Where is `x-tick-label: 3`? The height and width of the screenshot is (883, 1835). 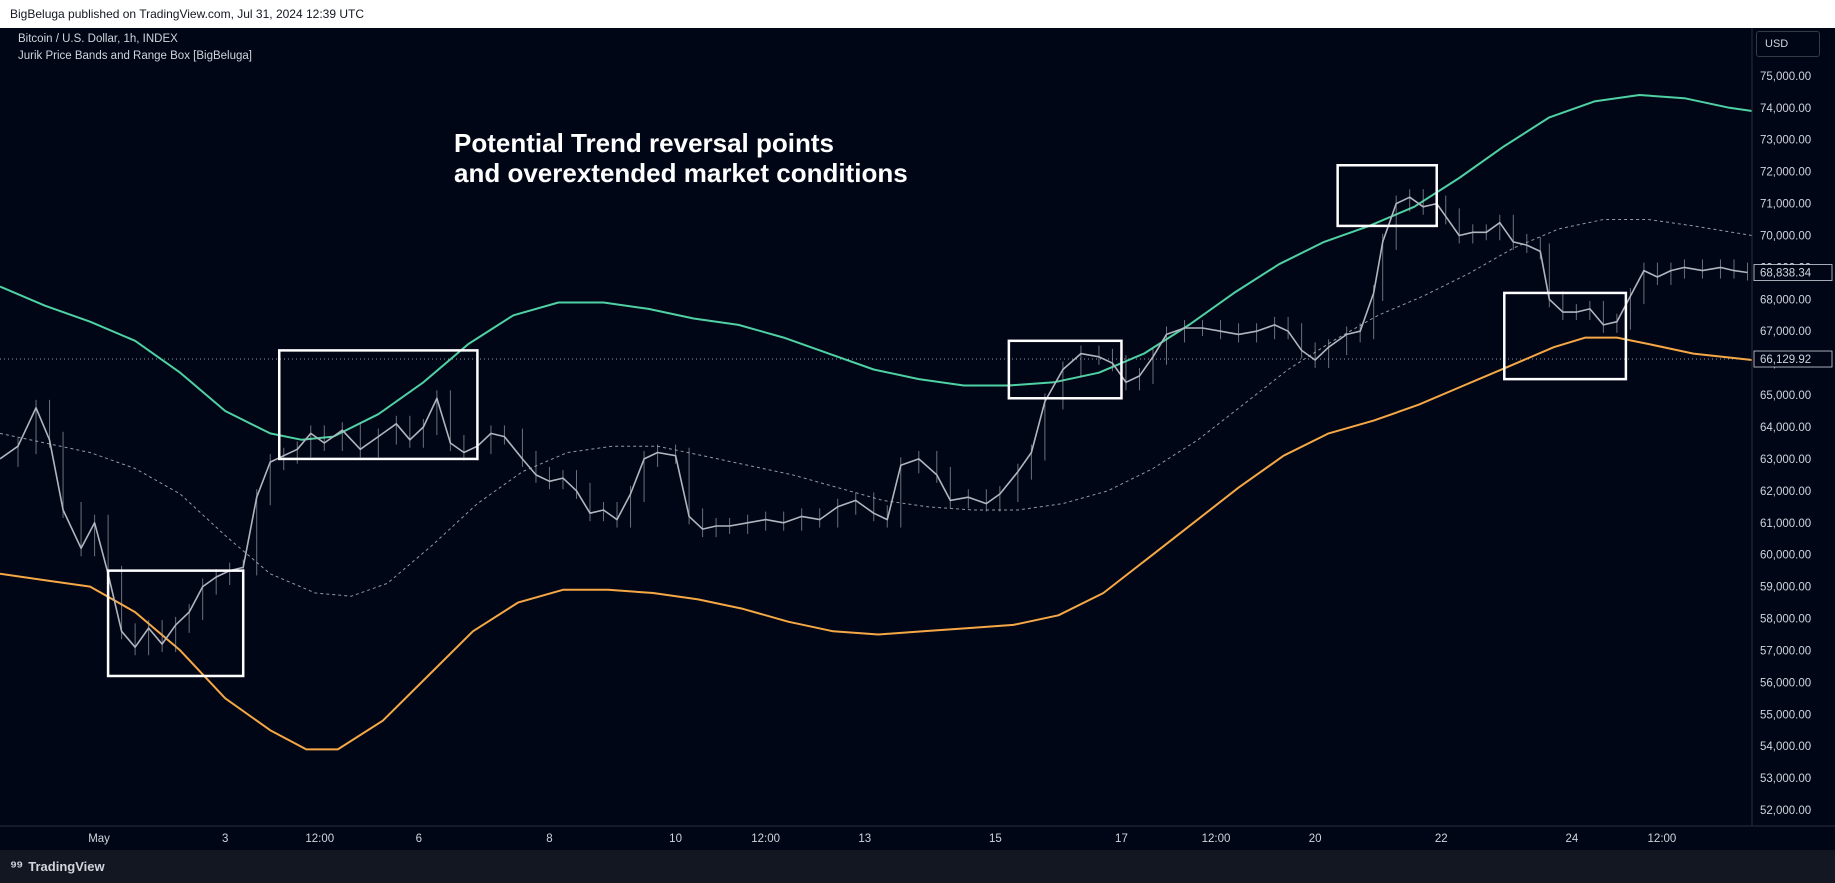 x-tick-label: 3 is located at coordinates (225, 839).